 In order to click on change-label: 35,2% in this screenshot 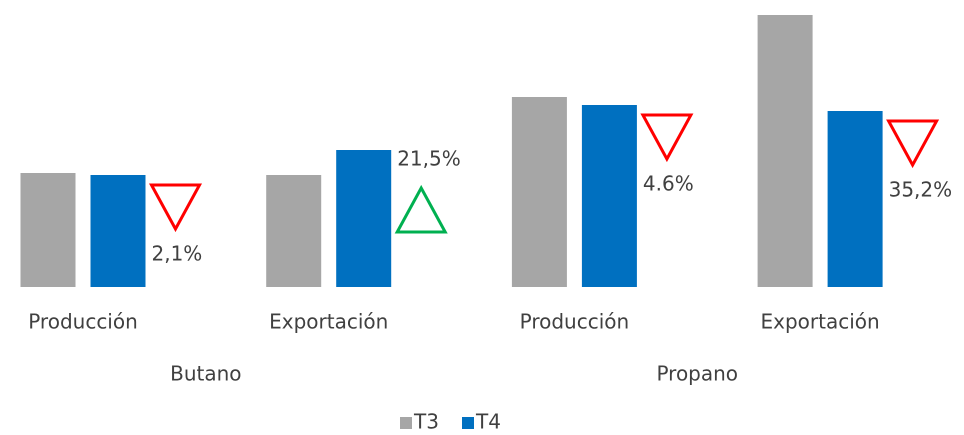, I will do `click(921, 190)`.